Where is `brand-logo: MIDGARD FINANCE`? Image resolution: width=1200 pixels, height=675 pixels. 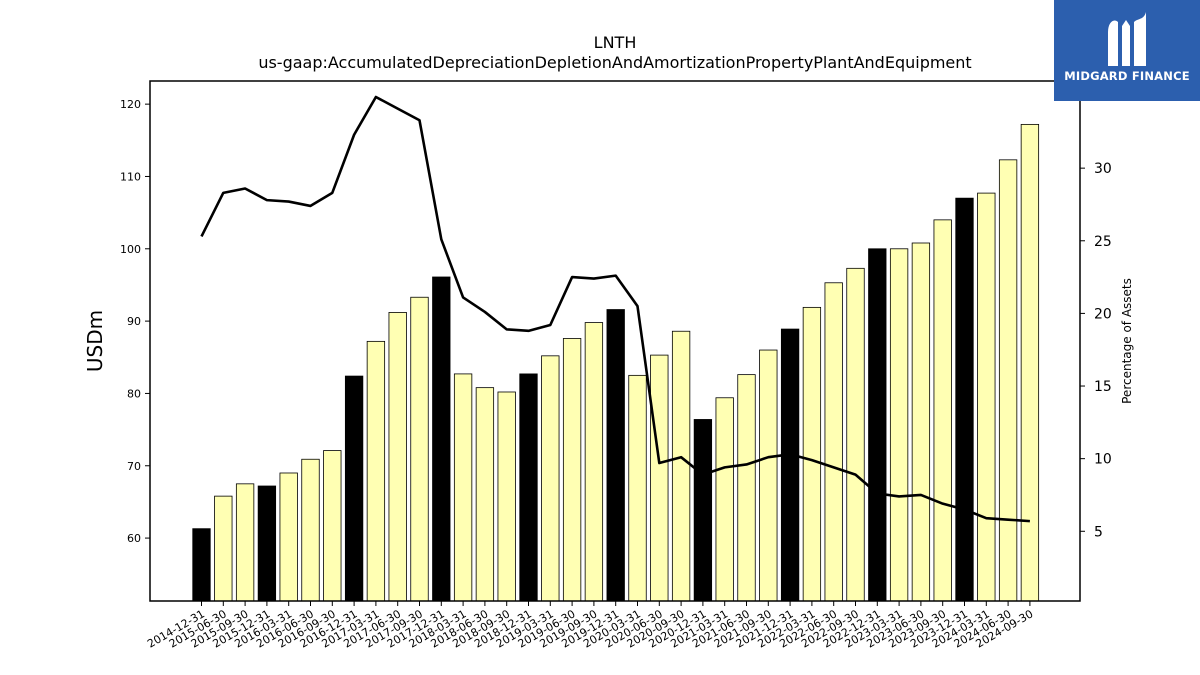
brand-logo: MIDGARD FINANCE is located at coordinates (1127, 50).